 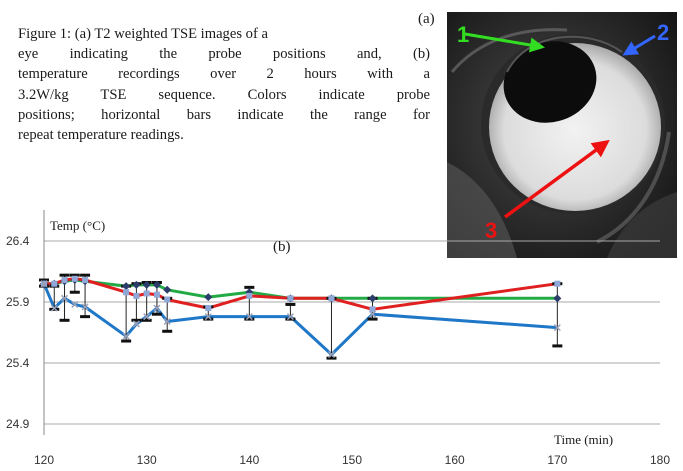 I want to click on y-tick-label: 24.9, so click(x=18, y=424).